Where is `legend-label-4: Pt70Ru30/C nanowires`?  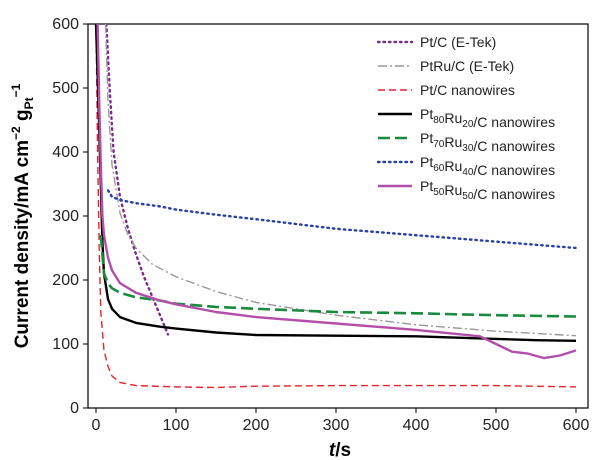 legend-label-4: Pt70Ru30/C nanowires is located at coordinates (487, 142).